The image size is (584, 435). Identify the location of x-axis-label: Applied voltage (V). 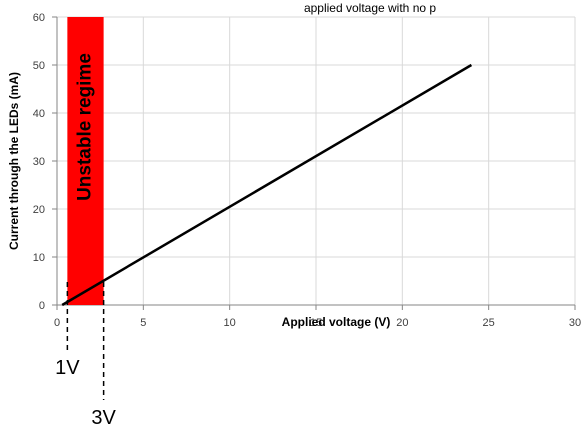
(336, 322).